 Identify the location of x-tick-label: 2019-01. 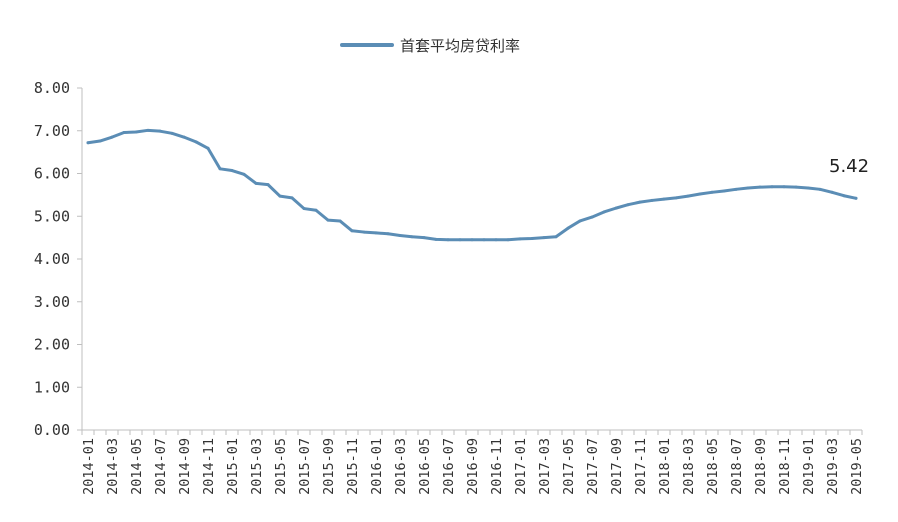
(809, 466).